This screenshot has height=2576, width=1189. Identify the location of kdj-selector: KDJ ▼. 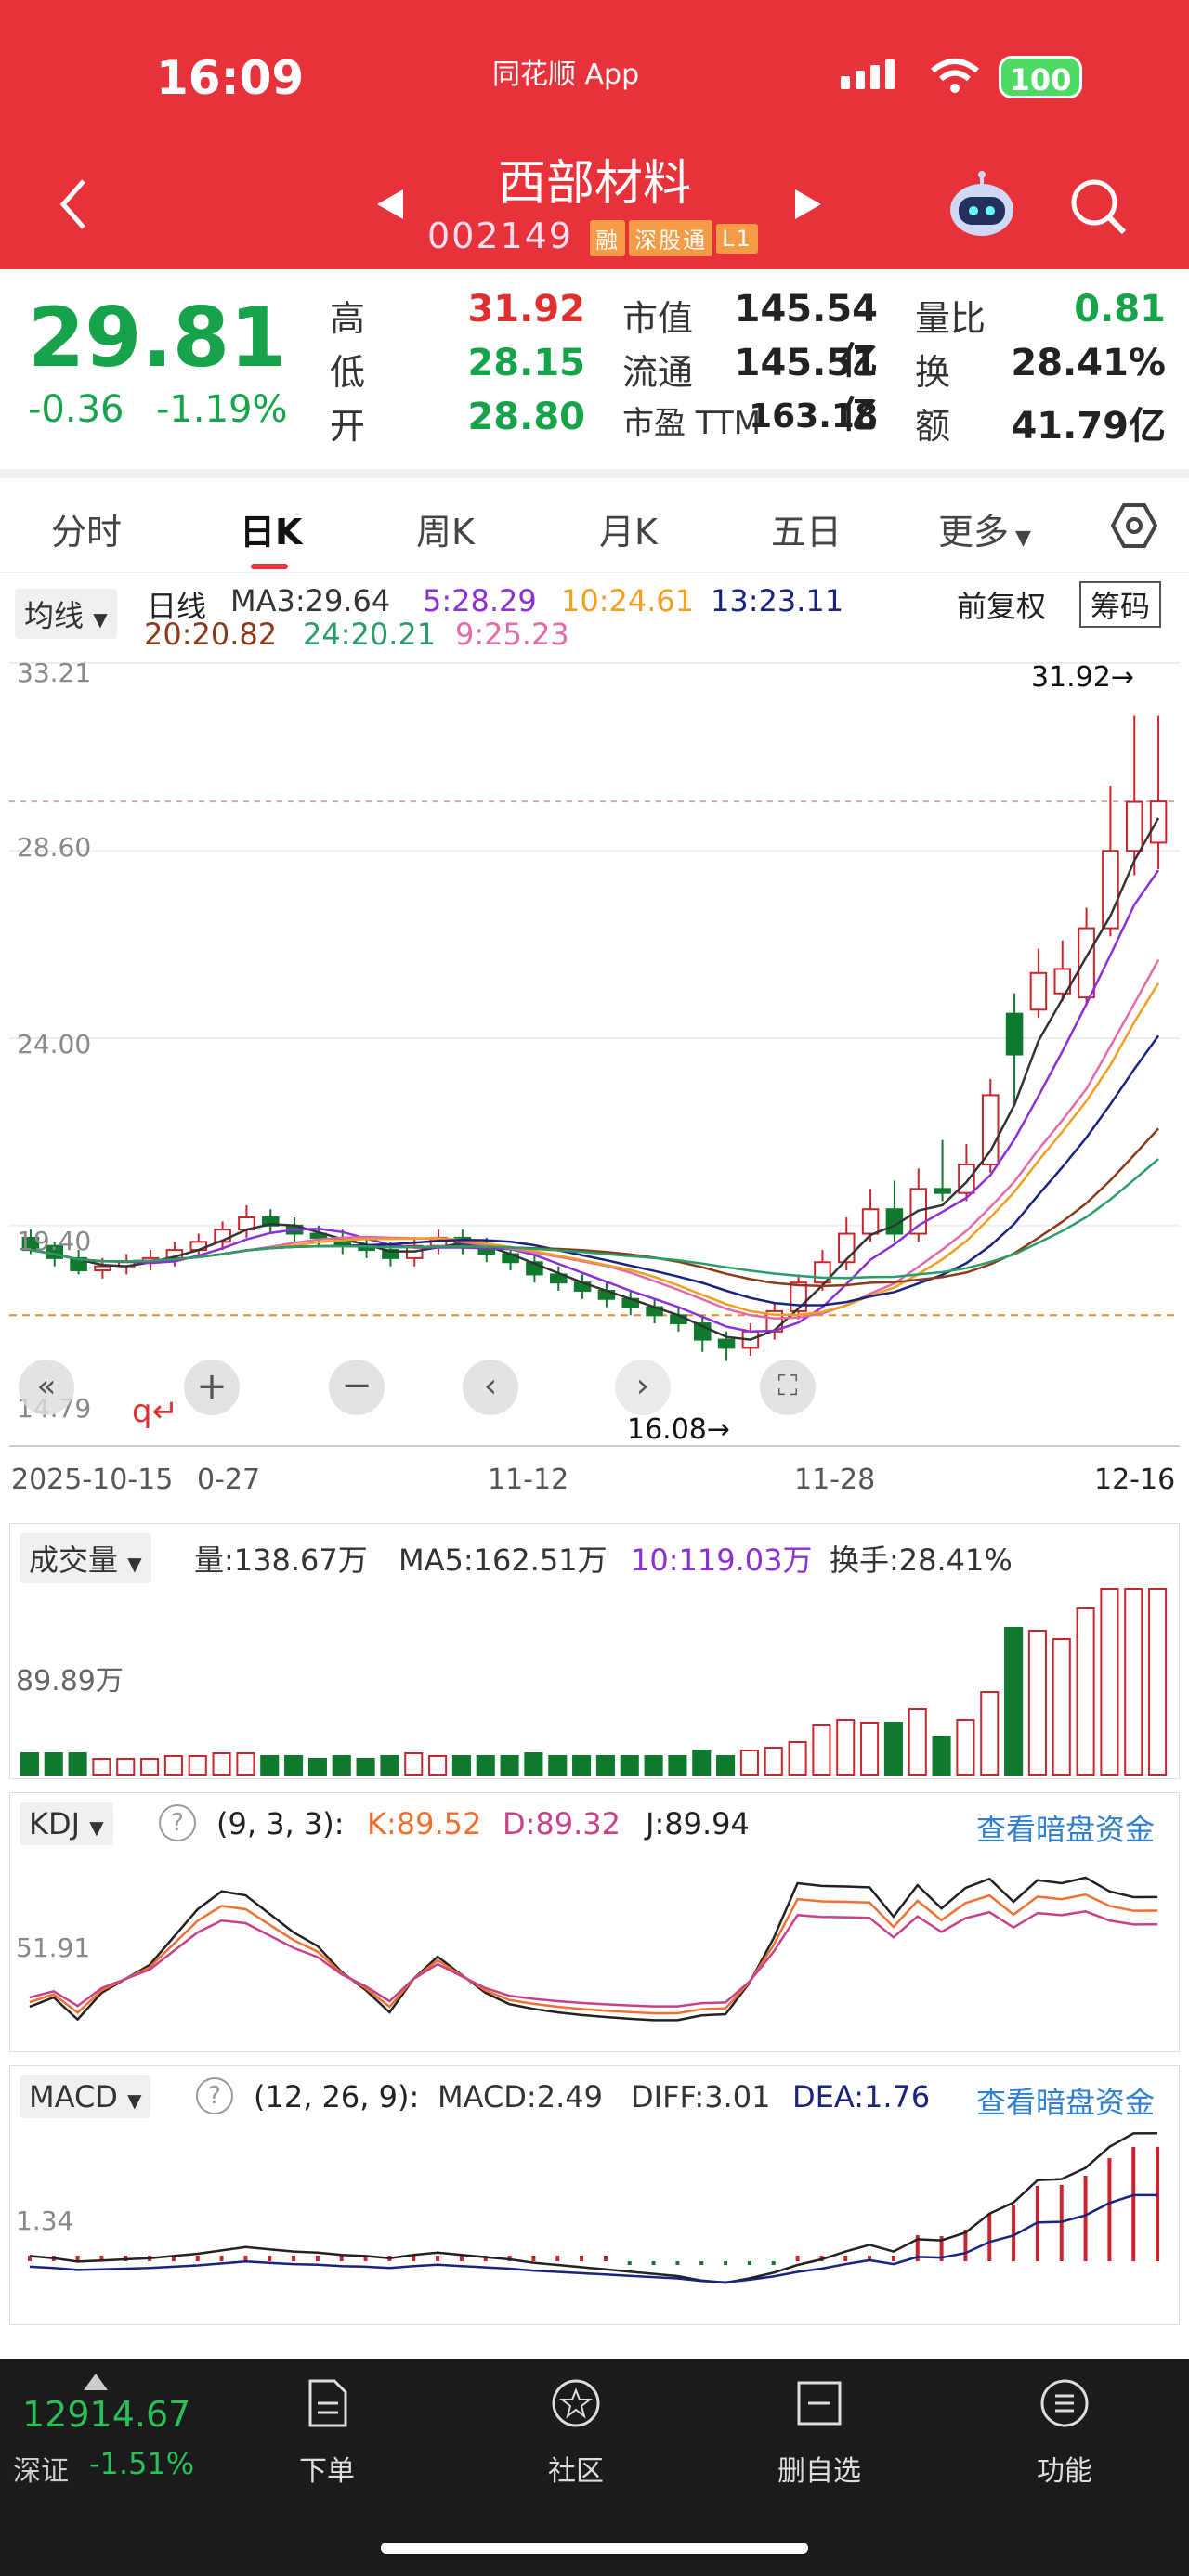
(66, 1823).